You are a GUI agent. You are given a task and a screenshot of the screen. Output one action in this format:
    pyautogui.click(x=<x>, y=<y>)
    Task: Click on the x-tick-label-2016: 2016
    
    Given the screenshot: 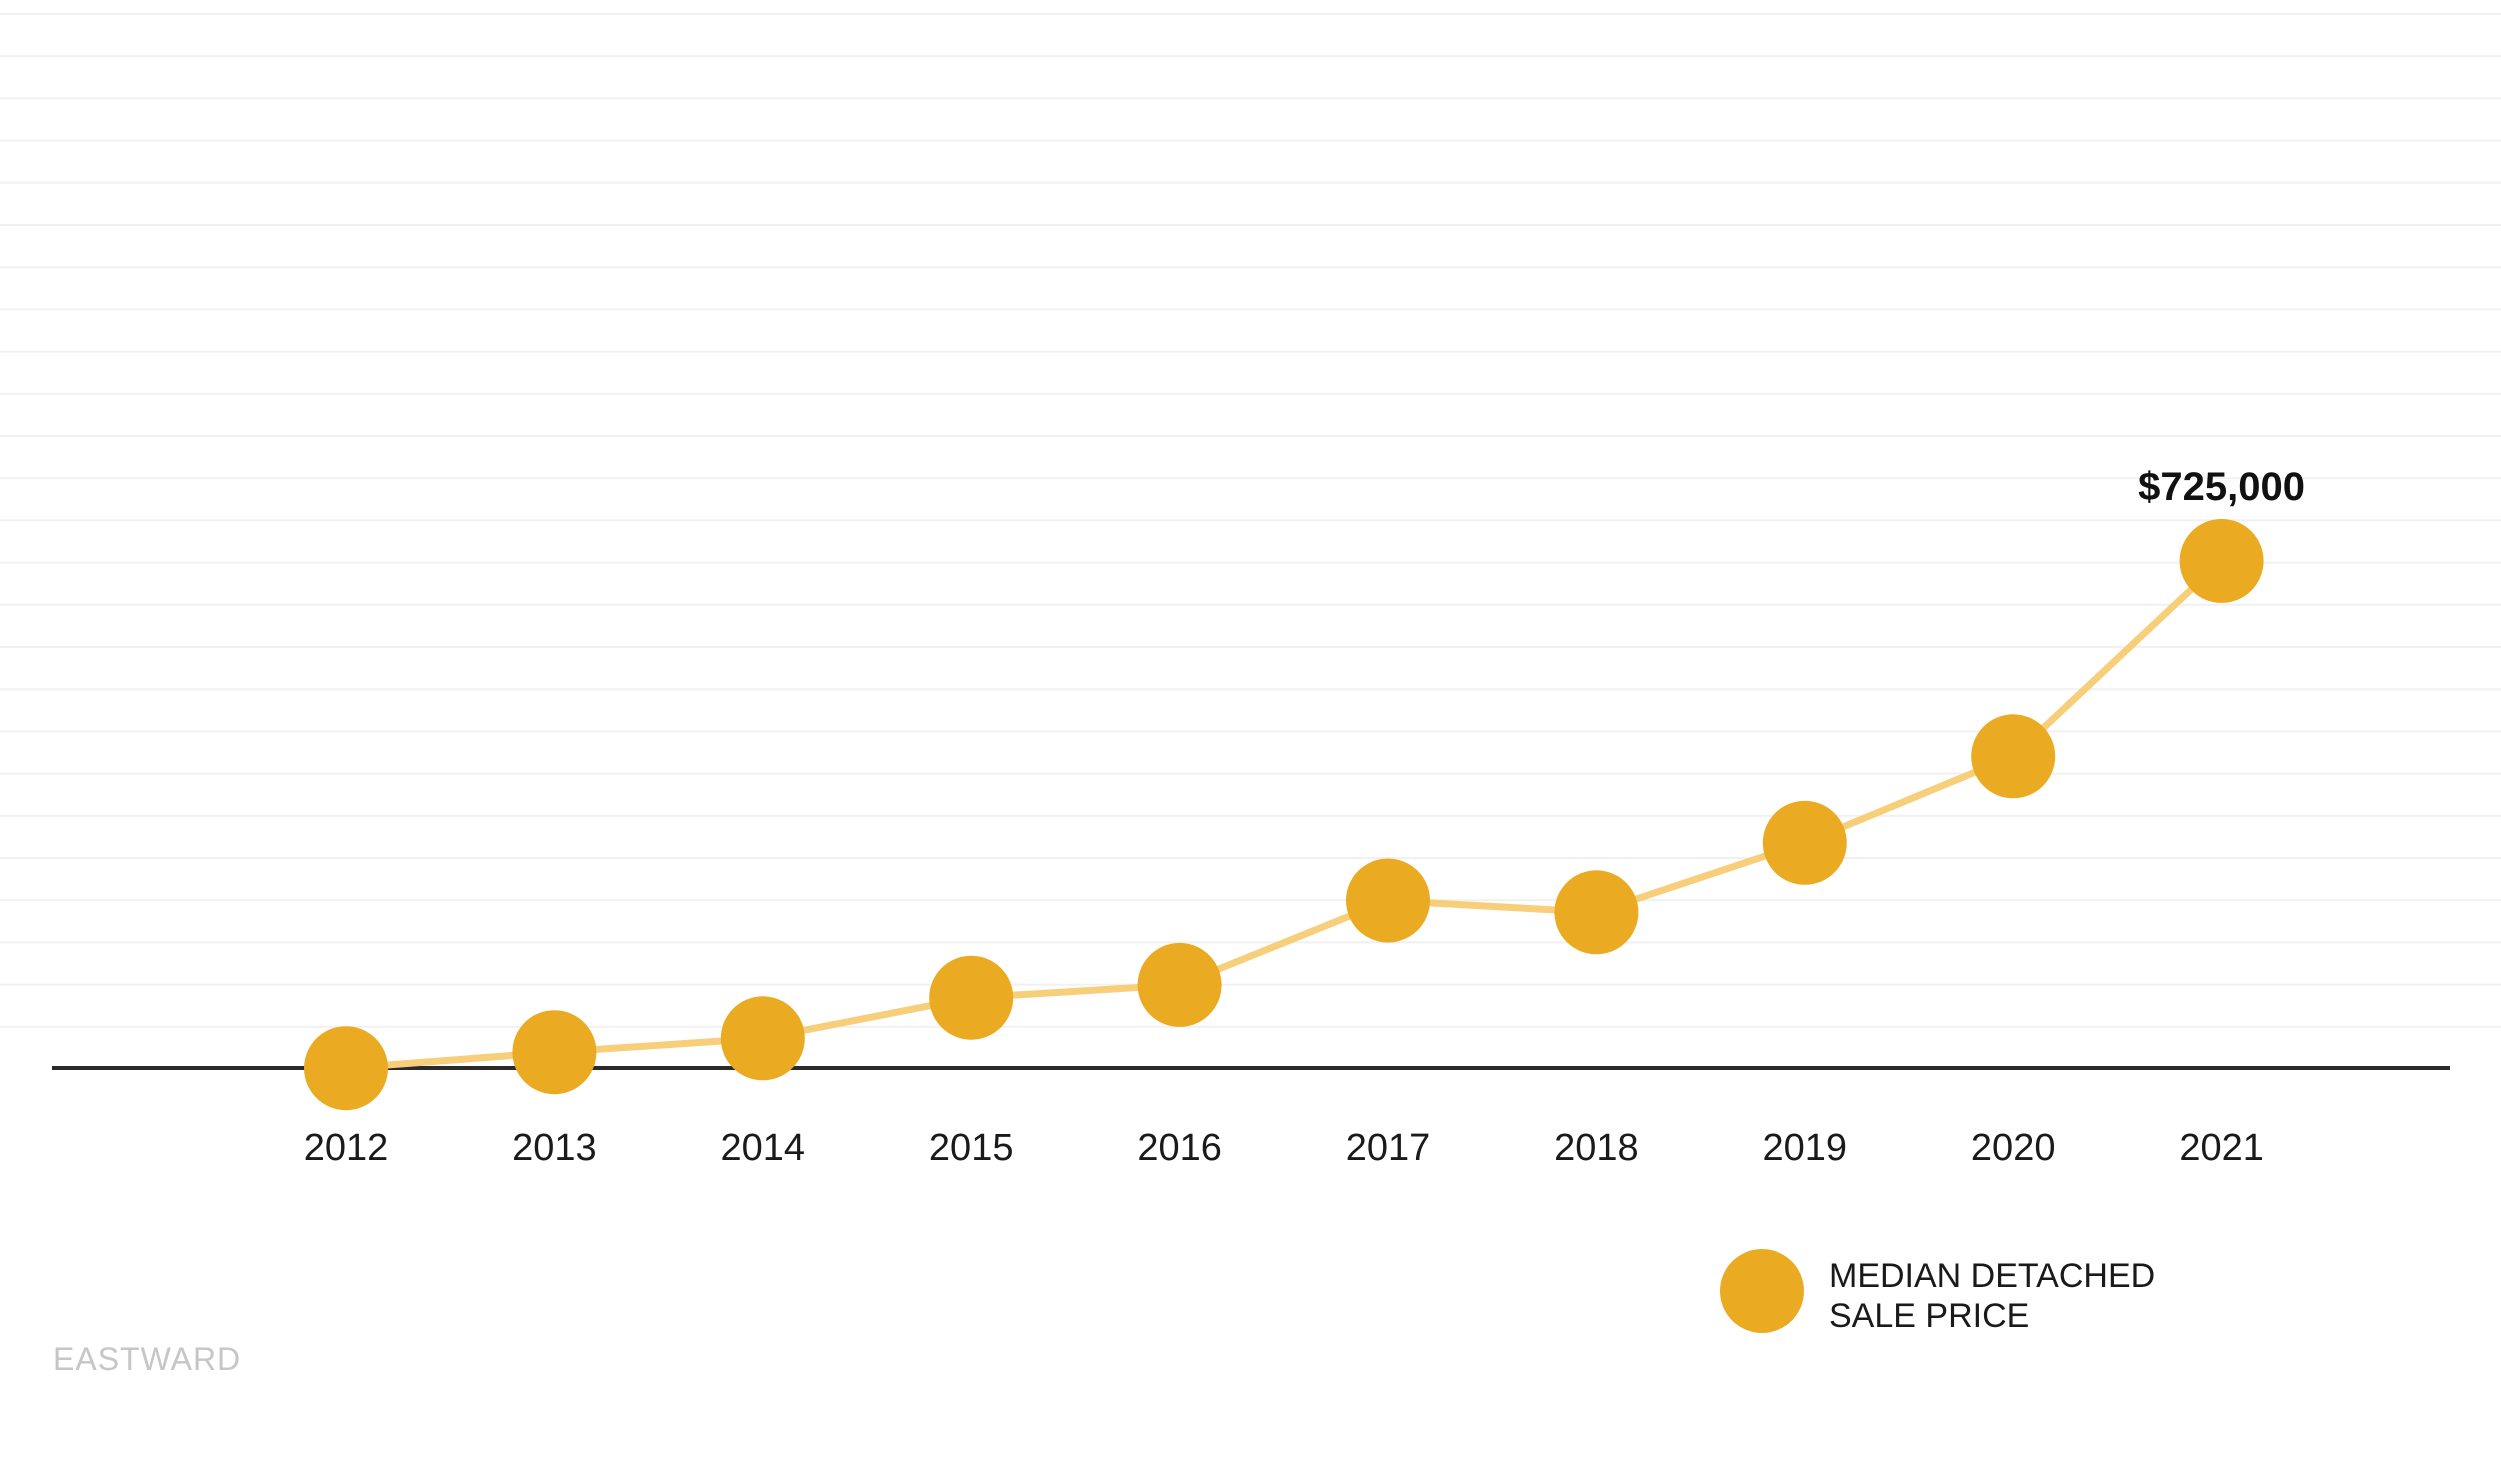 What is the action you would take?
    pyautogui.click(x=1179, y=1148)
    